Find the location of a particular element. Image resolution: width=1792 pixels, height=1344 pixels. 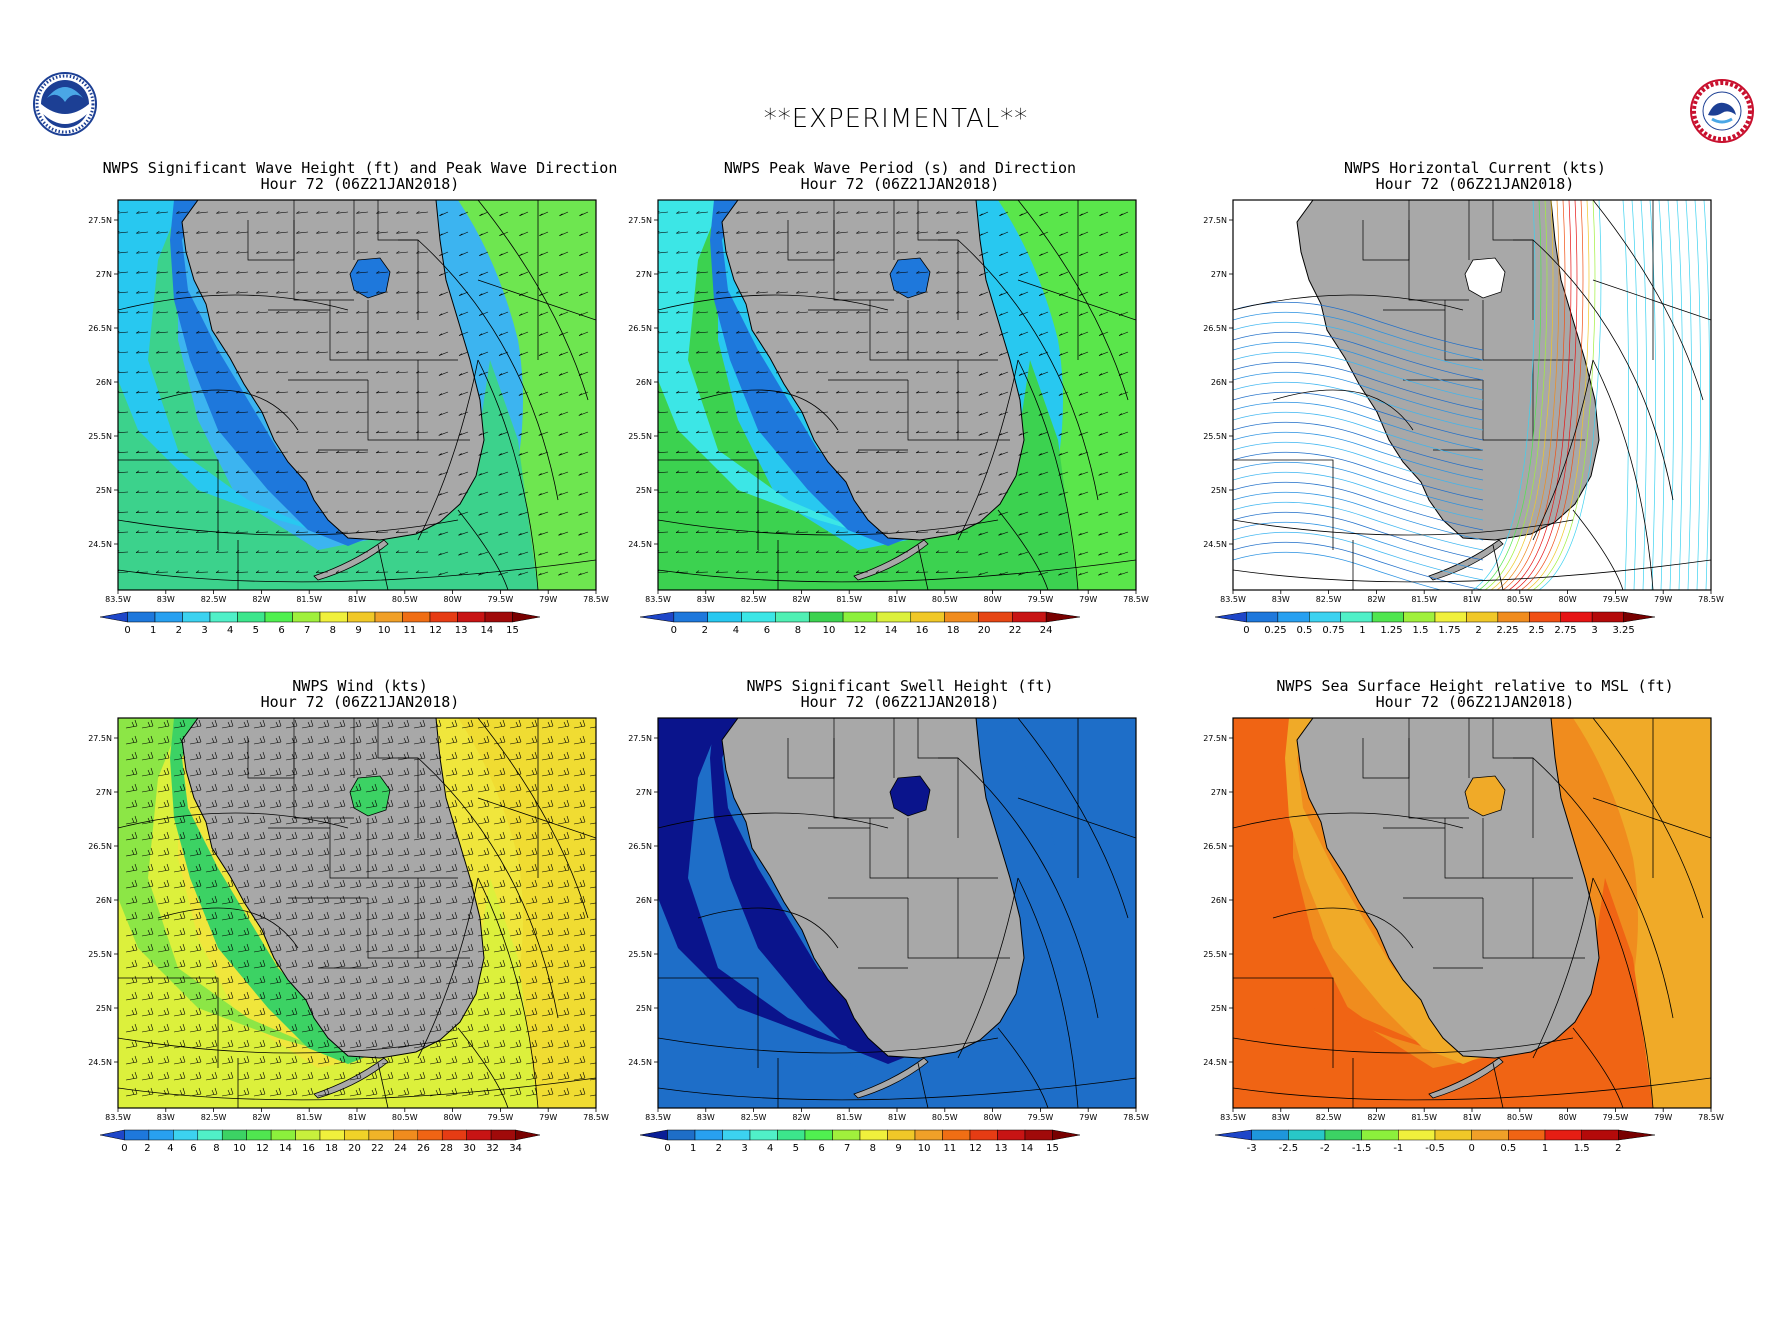

colorbar-label: 5 is located at coordinates (796, 1148).